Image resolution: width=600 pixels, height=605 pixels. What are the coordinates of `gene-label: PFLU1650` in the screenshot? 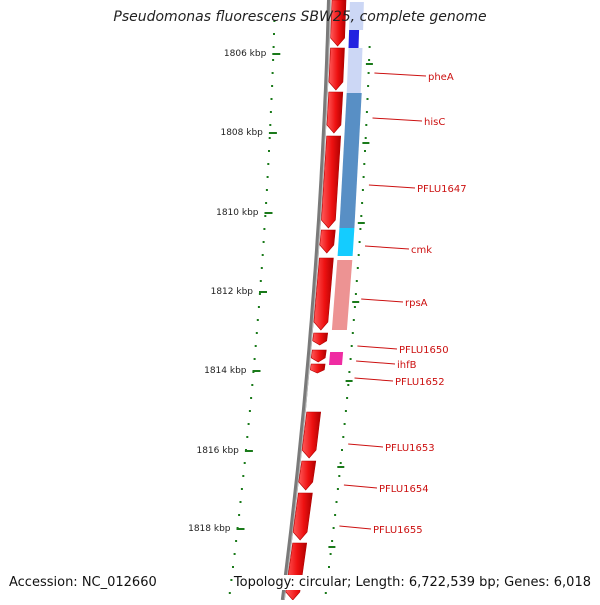 It's located at (424, 350).